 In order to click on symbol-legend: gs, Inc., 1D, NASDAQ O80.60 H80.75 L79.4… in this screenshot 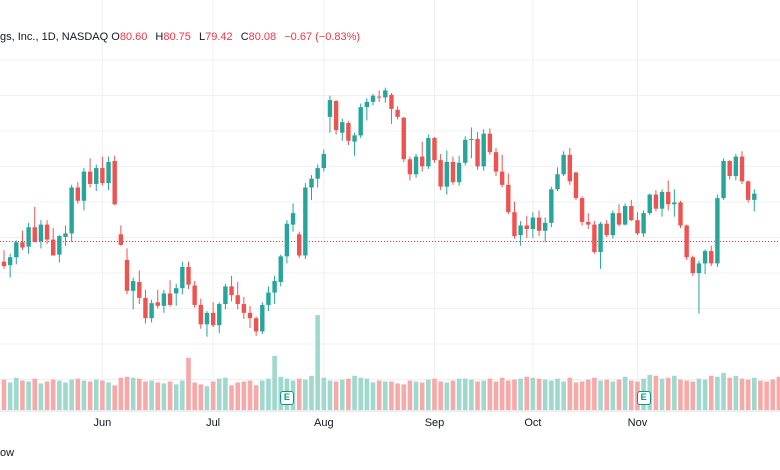, I will do `click(182, 39)`.